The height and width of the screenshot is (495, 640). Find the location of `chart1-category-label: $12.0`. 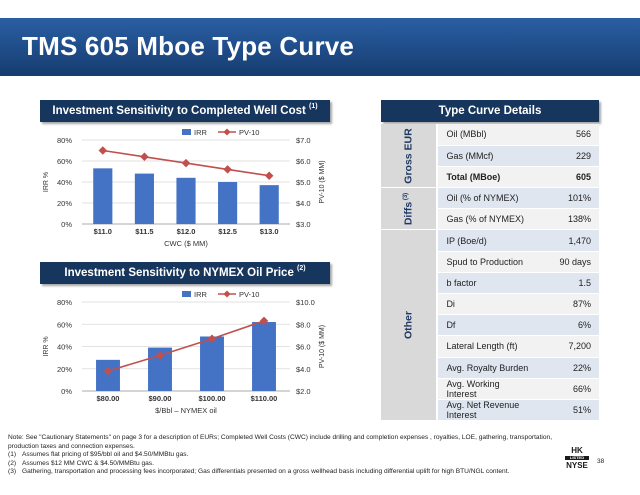

chart1-category-label: $12.0 is located at coordinates (186, 231).